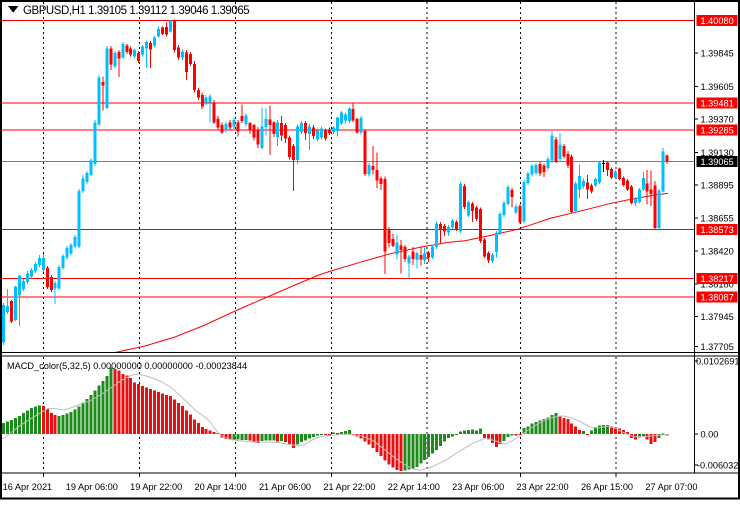  Describe the element at coordinates (92, 487) in the screenshot. I see `svg-text: 19 Apr 06:00` at that location.